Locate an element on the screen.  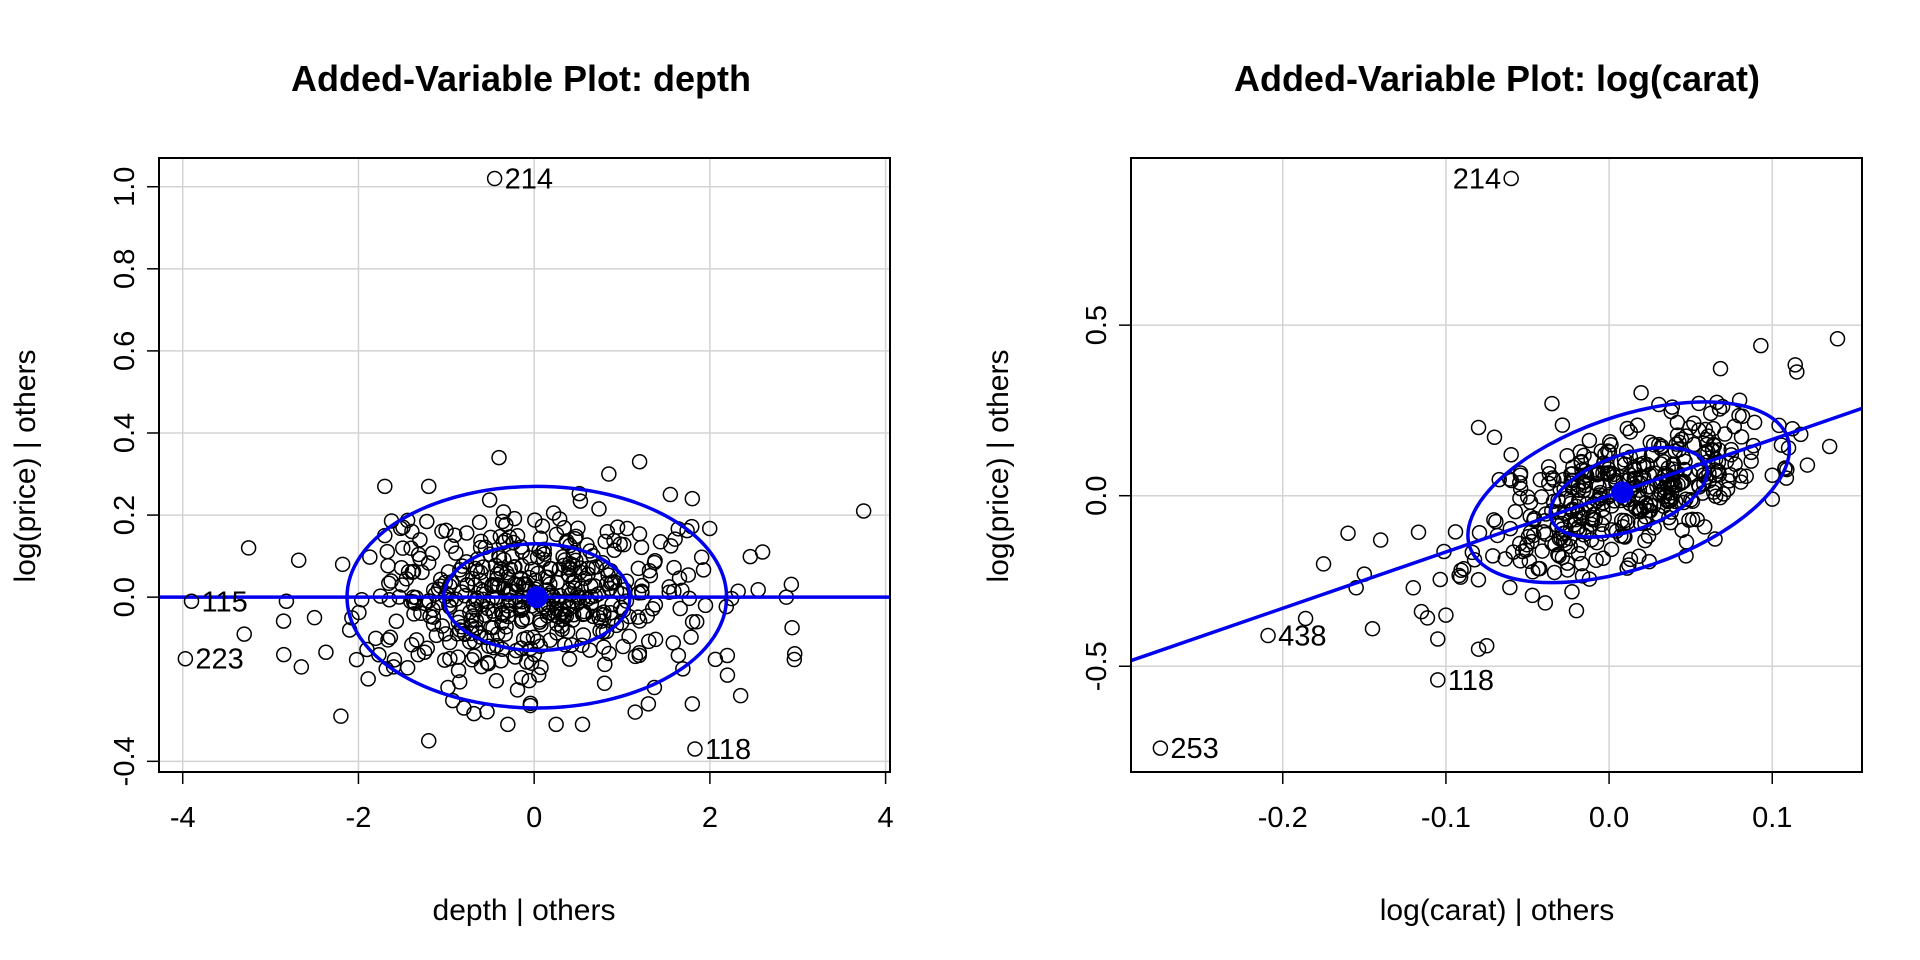
chart-title: Added-Variable Plot: depth is located at coordinates (521, 78).